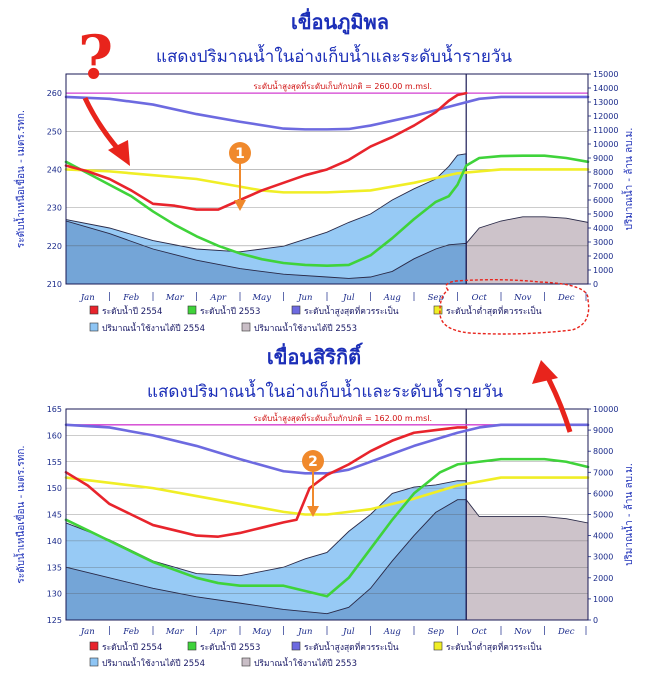  Describe the element at coordinates (605, 74) in the screenshot. I see `right-tick-label: 15000` at that location.